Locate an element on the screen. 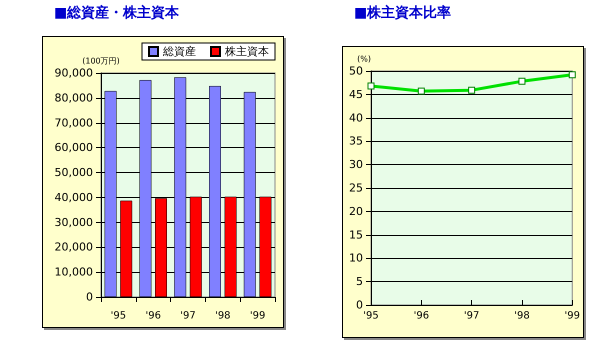 This screenshot has height=350, width=600. y-axis-title: (100万円) is located at coordinates (101, 61).